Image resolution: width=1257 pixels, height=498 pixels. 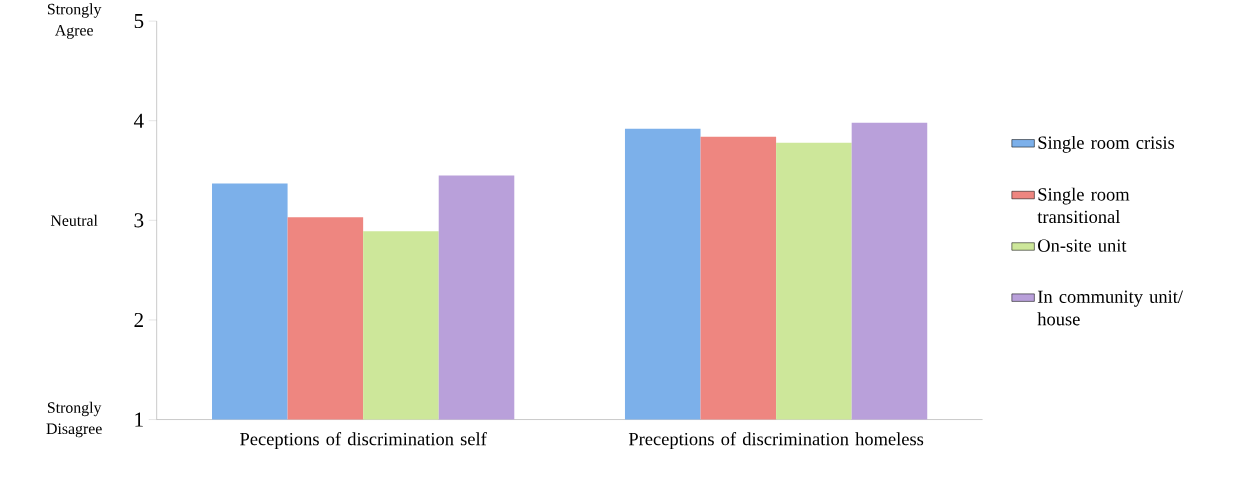 What do you see at coordinates (138, 120) in the screenshot?
I see `y-tick-label: 4` at bounding box center [138, 120].